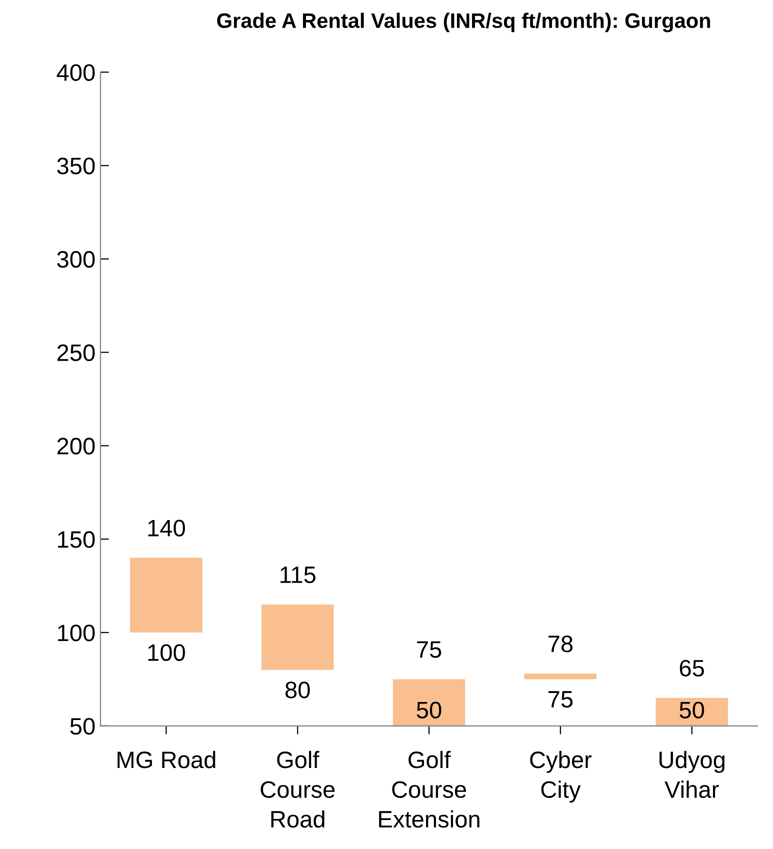  Describe the element at coordinates (463, 22) in the screenshot. I see `chart-title: Grade A Rental Values (INR/sq ft/month): Gurgaon` at that location.